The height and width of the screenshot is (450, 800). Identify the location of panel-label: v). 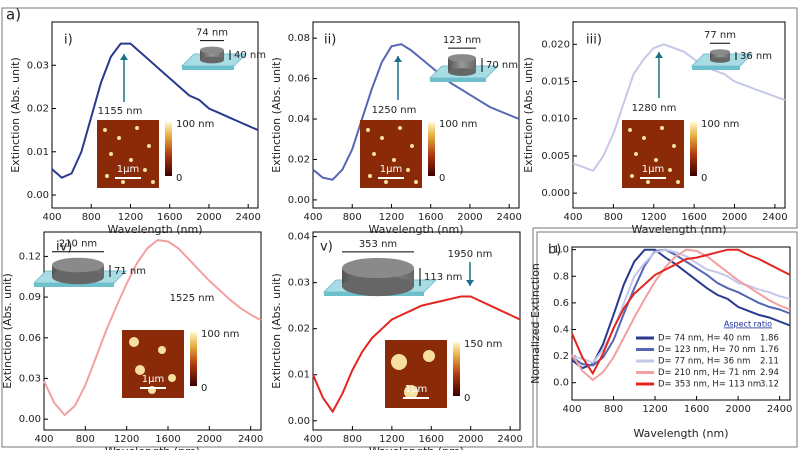
(326, 247).